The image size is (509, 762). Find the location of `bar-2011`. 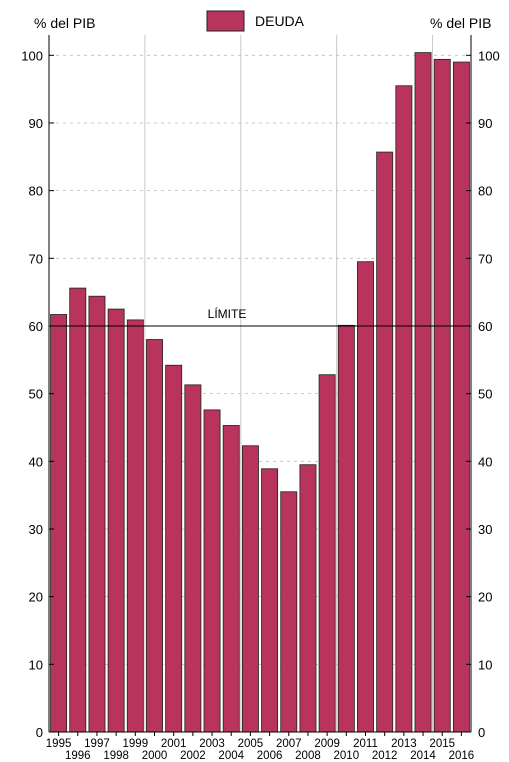

bar-2011 is located at coordinates (365, 497).